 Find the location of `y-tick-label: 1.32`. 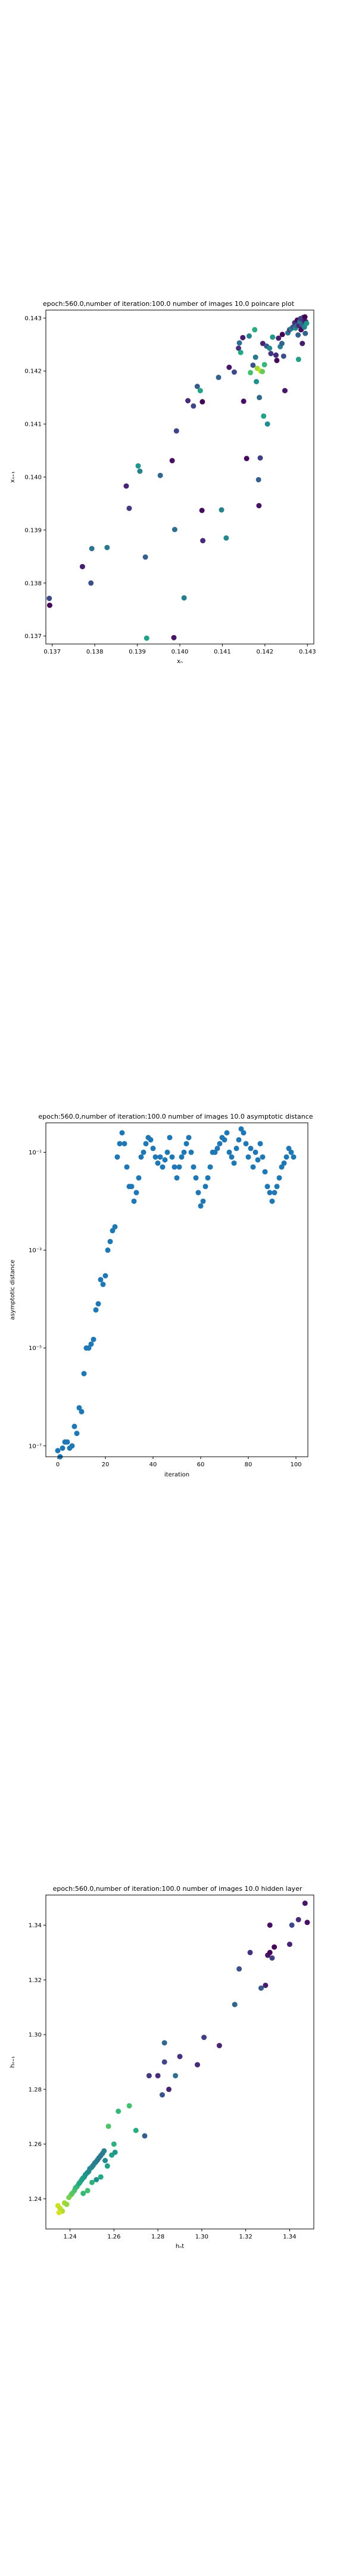

y-tick-label: 1.32 is located at coordinates (36, 1981).